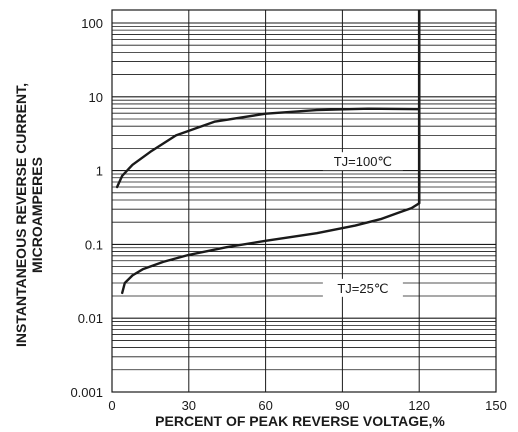 The height and width of the screenshot is (432, 518). I want to click on x-tick-label: 30, so click(189, 405).